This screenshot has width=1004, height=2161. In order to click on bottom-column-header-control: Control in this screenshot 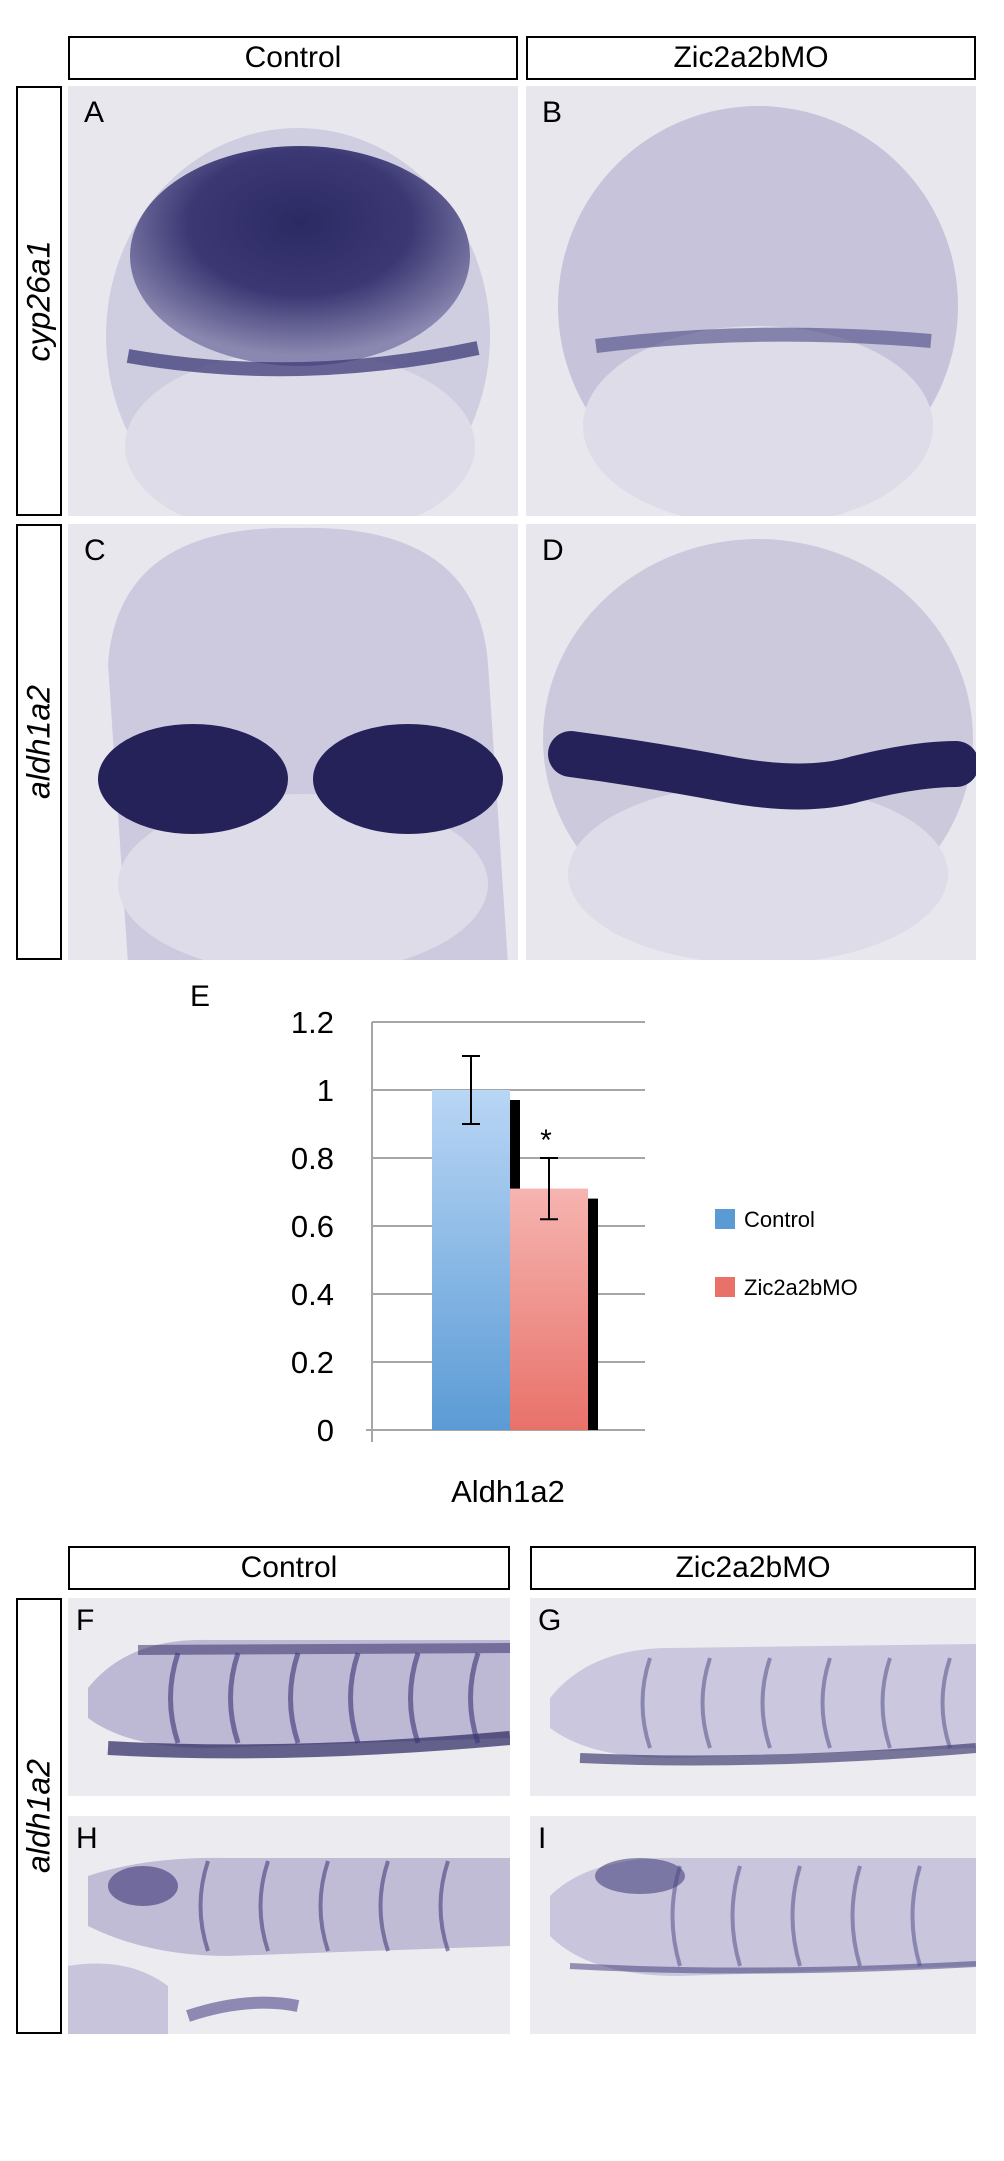, I will do `click(289, 1568)`.